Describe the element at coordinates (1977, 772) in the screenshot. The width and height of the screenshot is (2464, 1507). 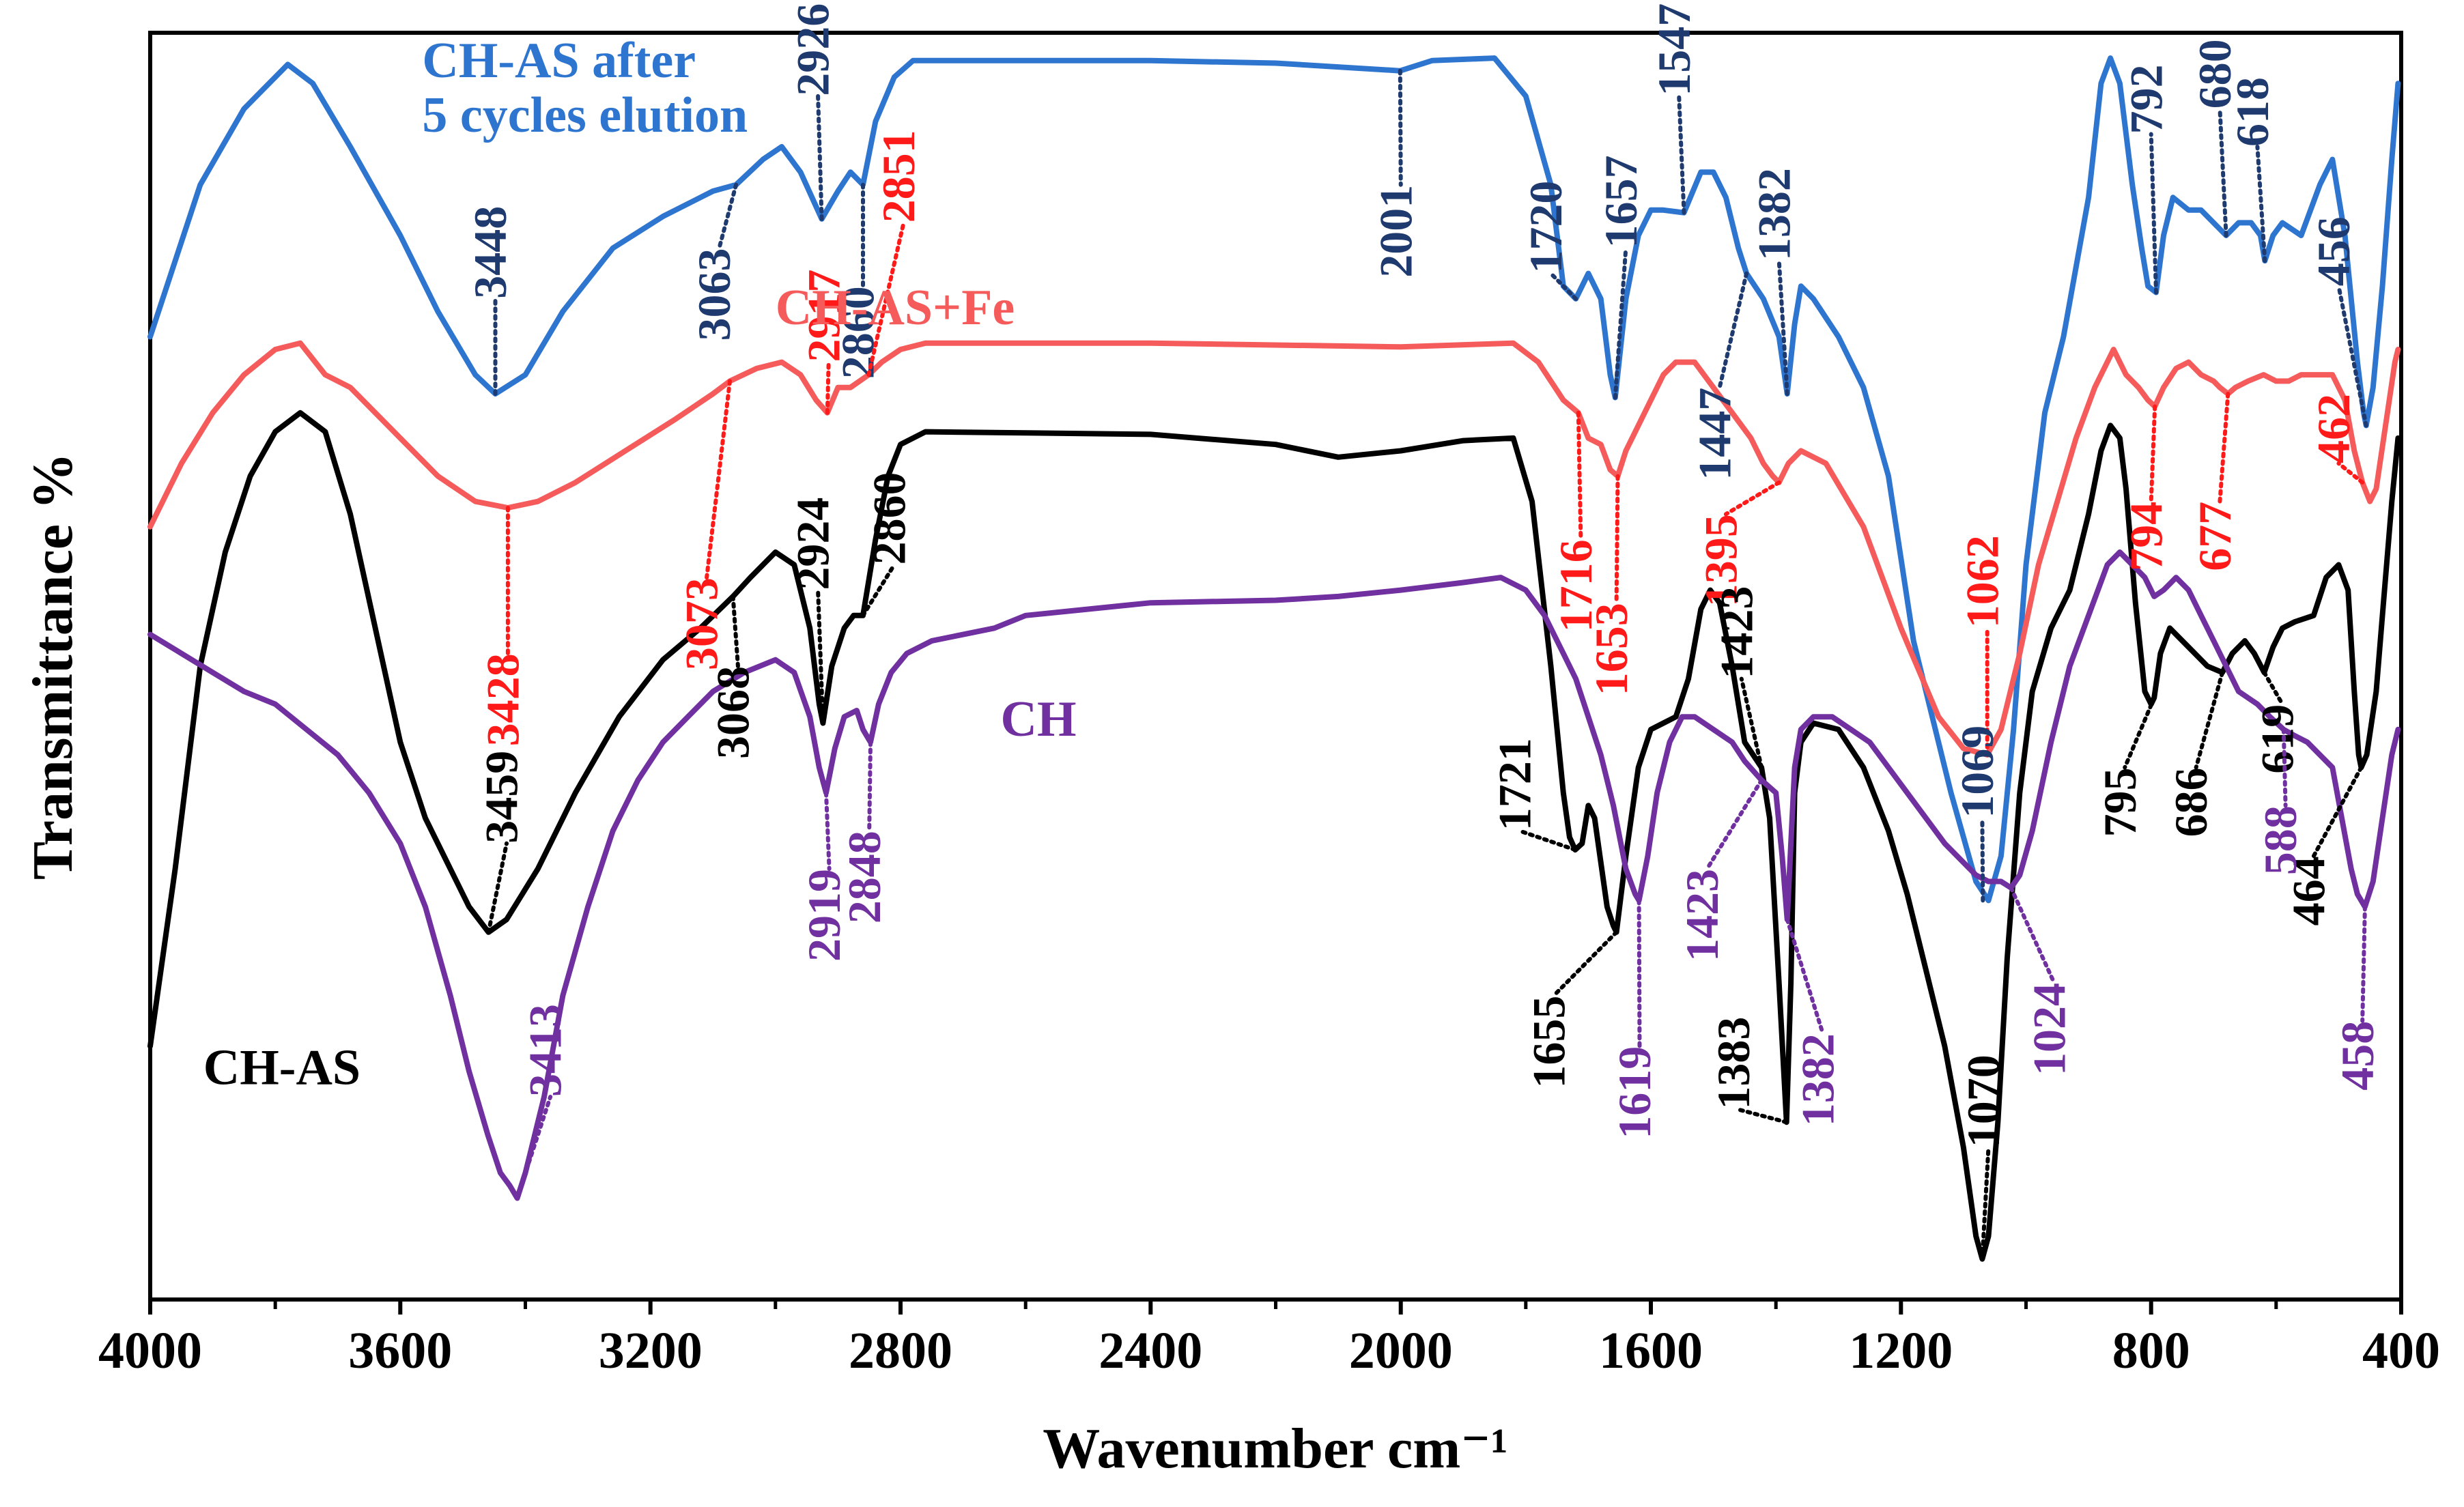
I see `peak-label-1069: 1069` at that location.